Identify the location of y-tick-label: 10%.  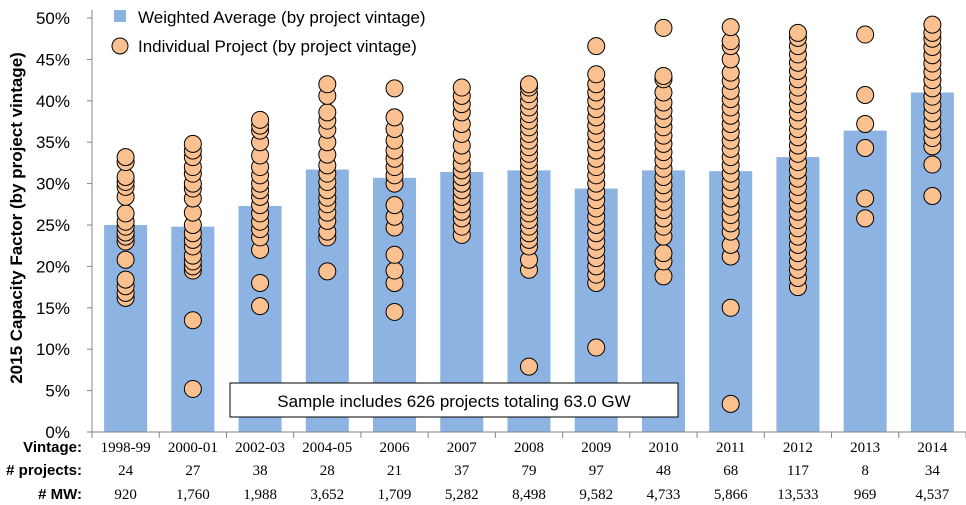
(53, 349).